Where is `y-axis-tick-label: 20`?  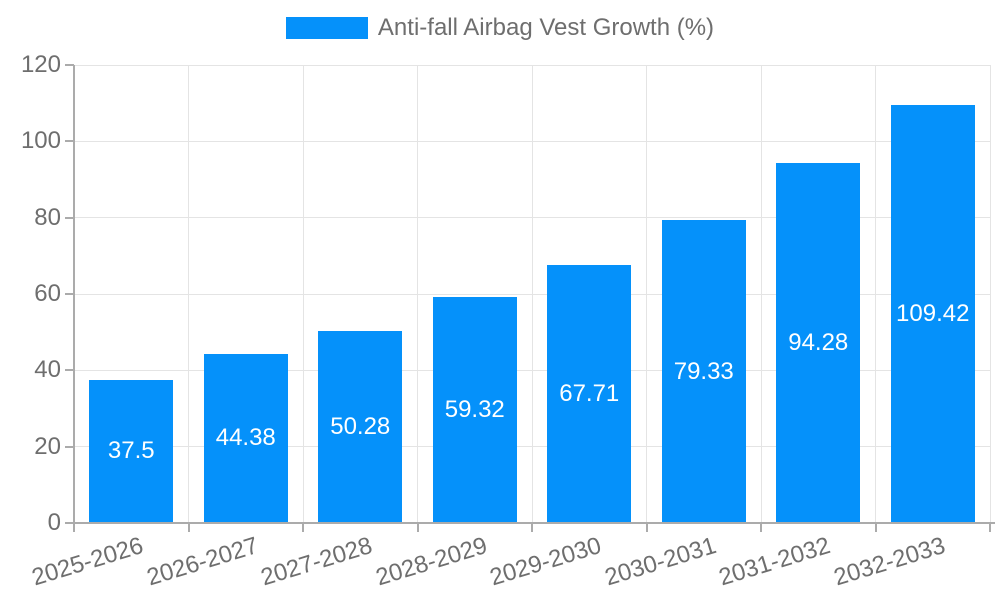
y-axis-tick-label: 20 is located at coordinates (47, 446).